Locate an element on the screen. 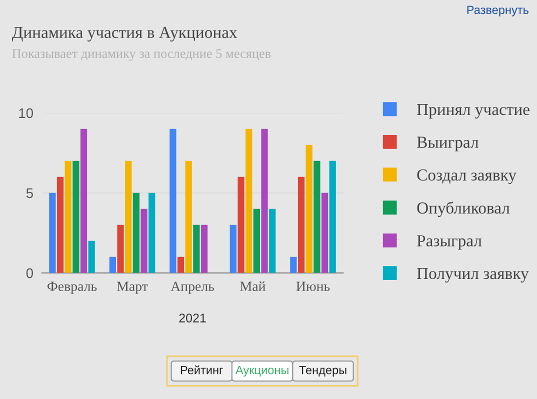 Image resolution: width=537 pixels, height=399 pixels. x-tick-label: Февраль is located at coordinates (72, 288).